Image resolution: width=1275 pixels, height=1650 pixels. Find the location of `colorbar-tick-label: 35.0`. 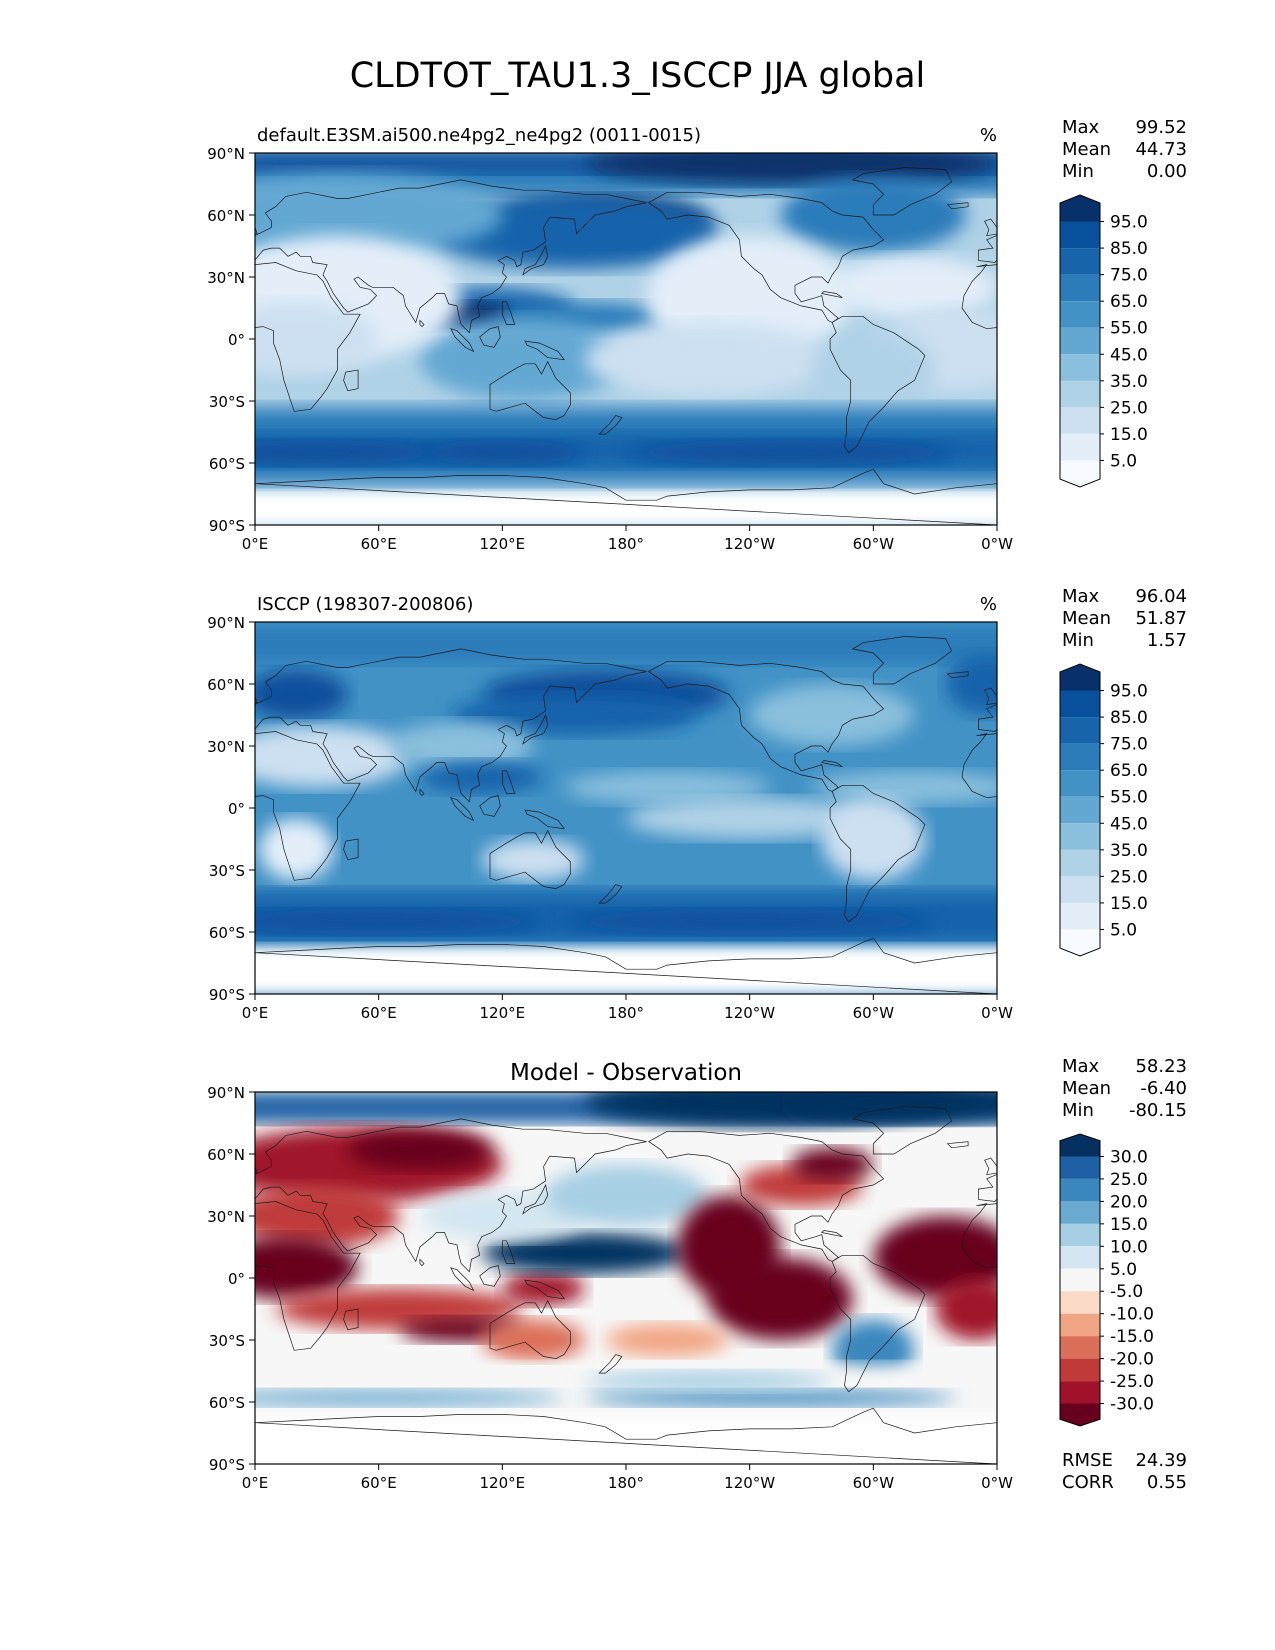

colorbar-tick-label: 35.0 is located at coordinates (1129, 851).